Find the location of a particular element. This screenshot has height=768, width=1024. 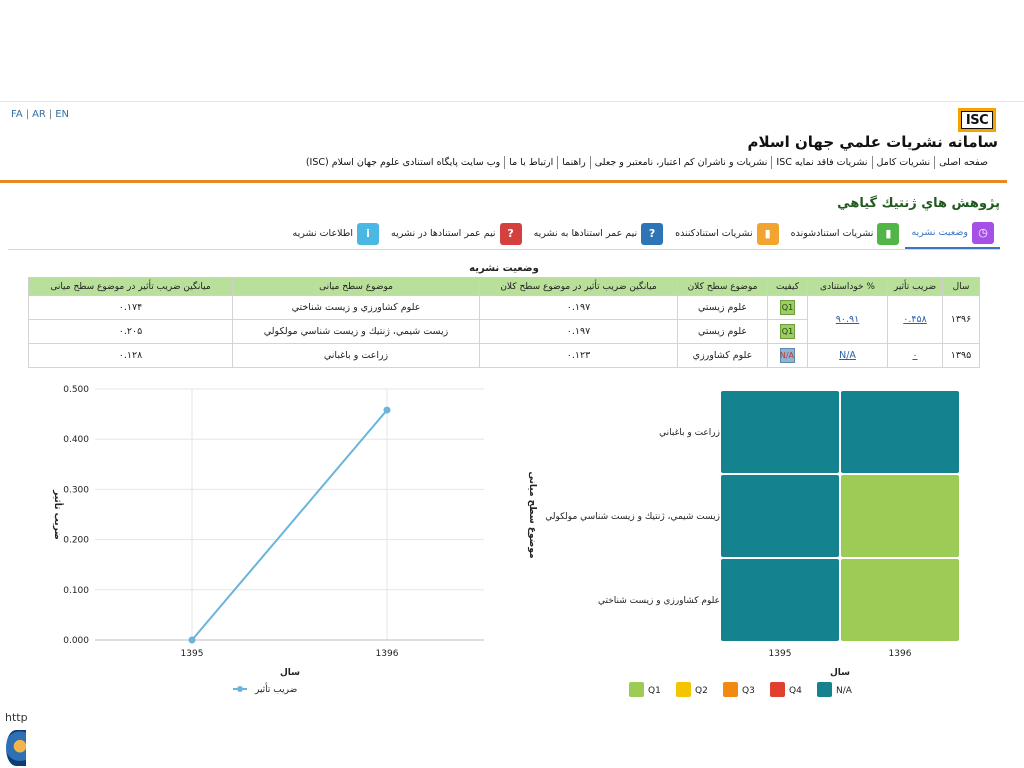

y-tick-label: 0.200 is located at coordinates (76, 541).